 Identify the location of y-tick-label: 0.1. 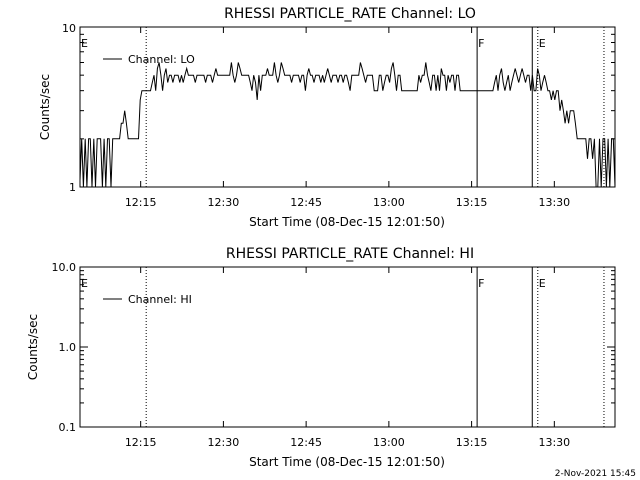
(68, 427).